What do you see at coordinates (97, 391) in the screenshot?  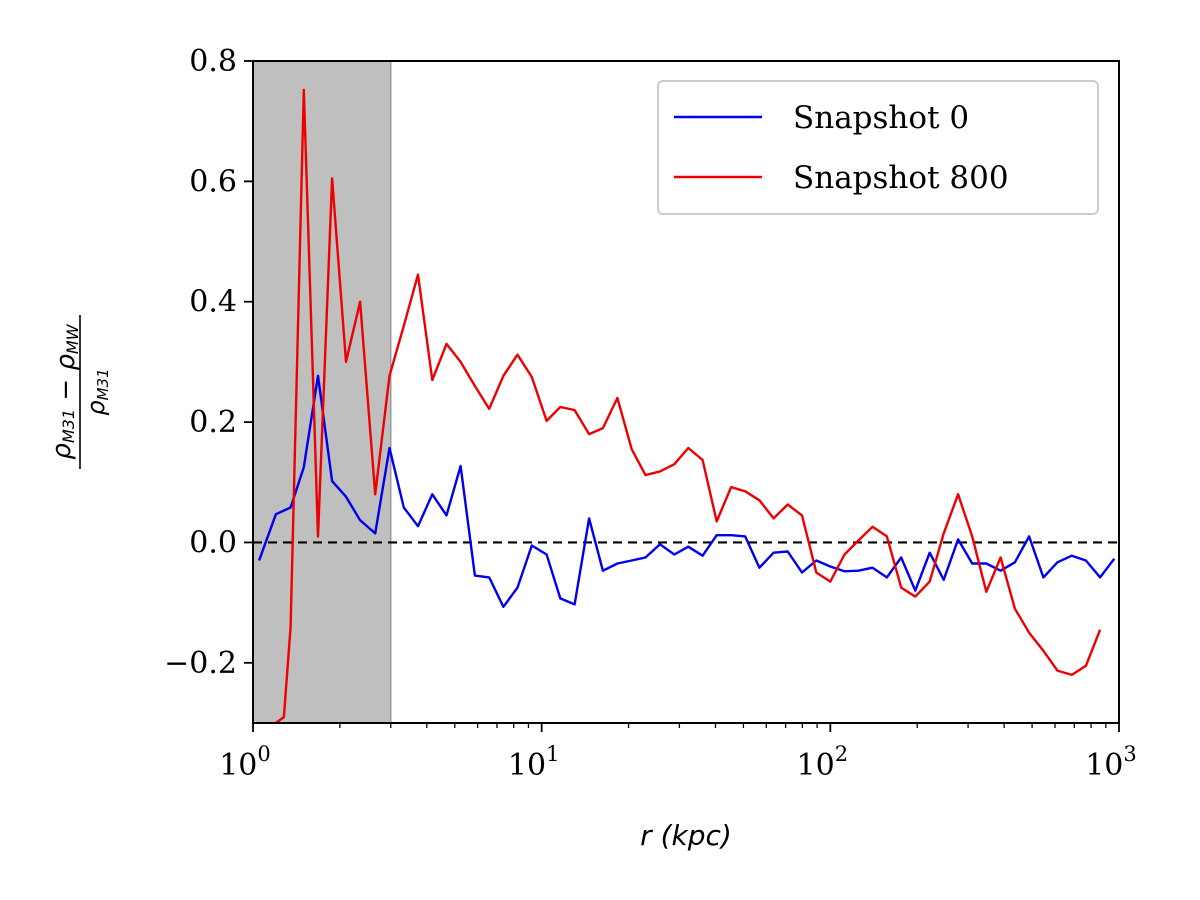 I see `y-axis-label-part: ρM31` at bounding box center [97, 391].